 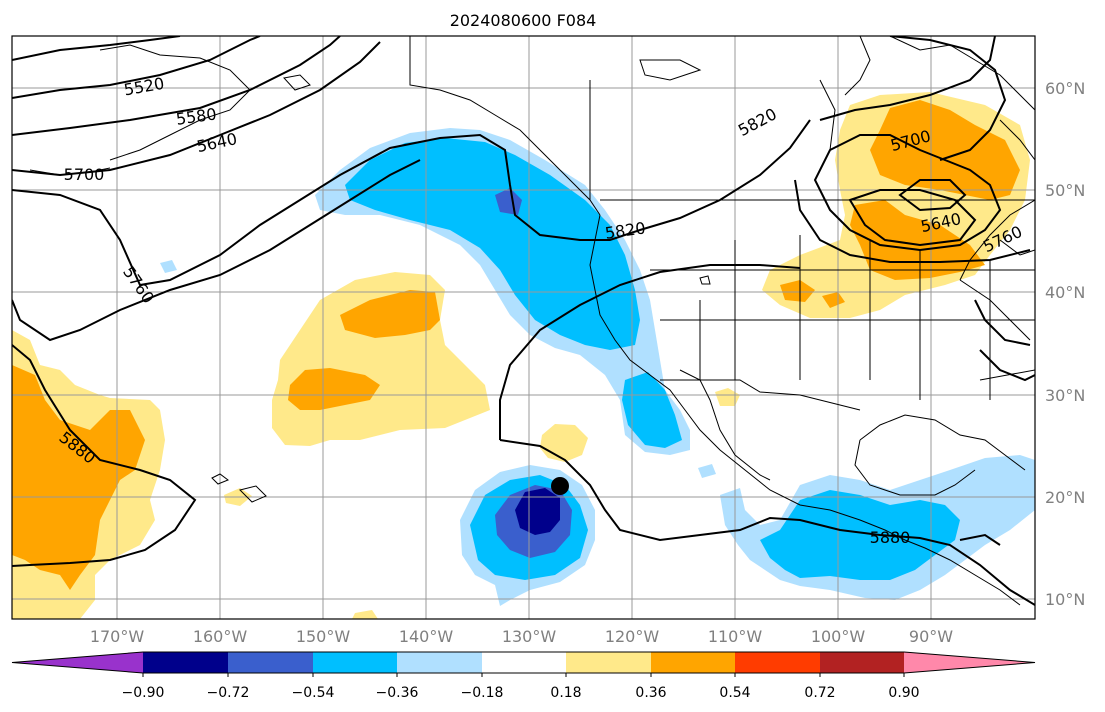 What do you see at coordinates (1065, 599) in the screenshot?
I see `lat-label: 10°N` at bounding box center [1065, 599].